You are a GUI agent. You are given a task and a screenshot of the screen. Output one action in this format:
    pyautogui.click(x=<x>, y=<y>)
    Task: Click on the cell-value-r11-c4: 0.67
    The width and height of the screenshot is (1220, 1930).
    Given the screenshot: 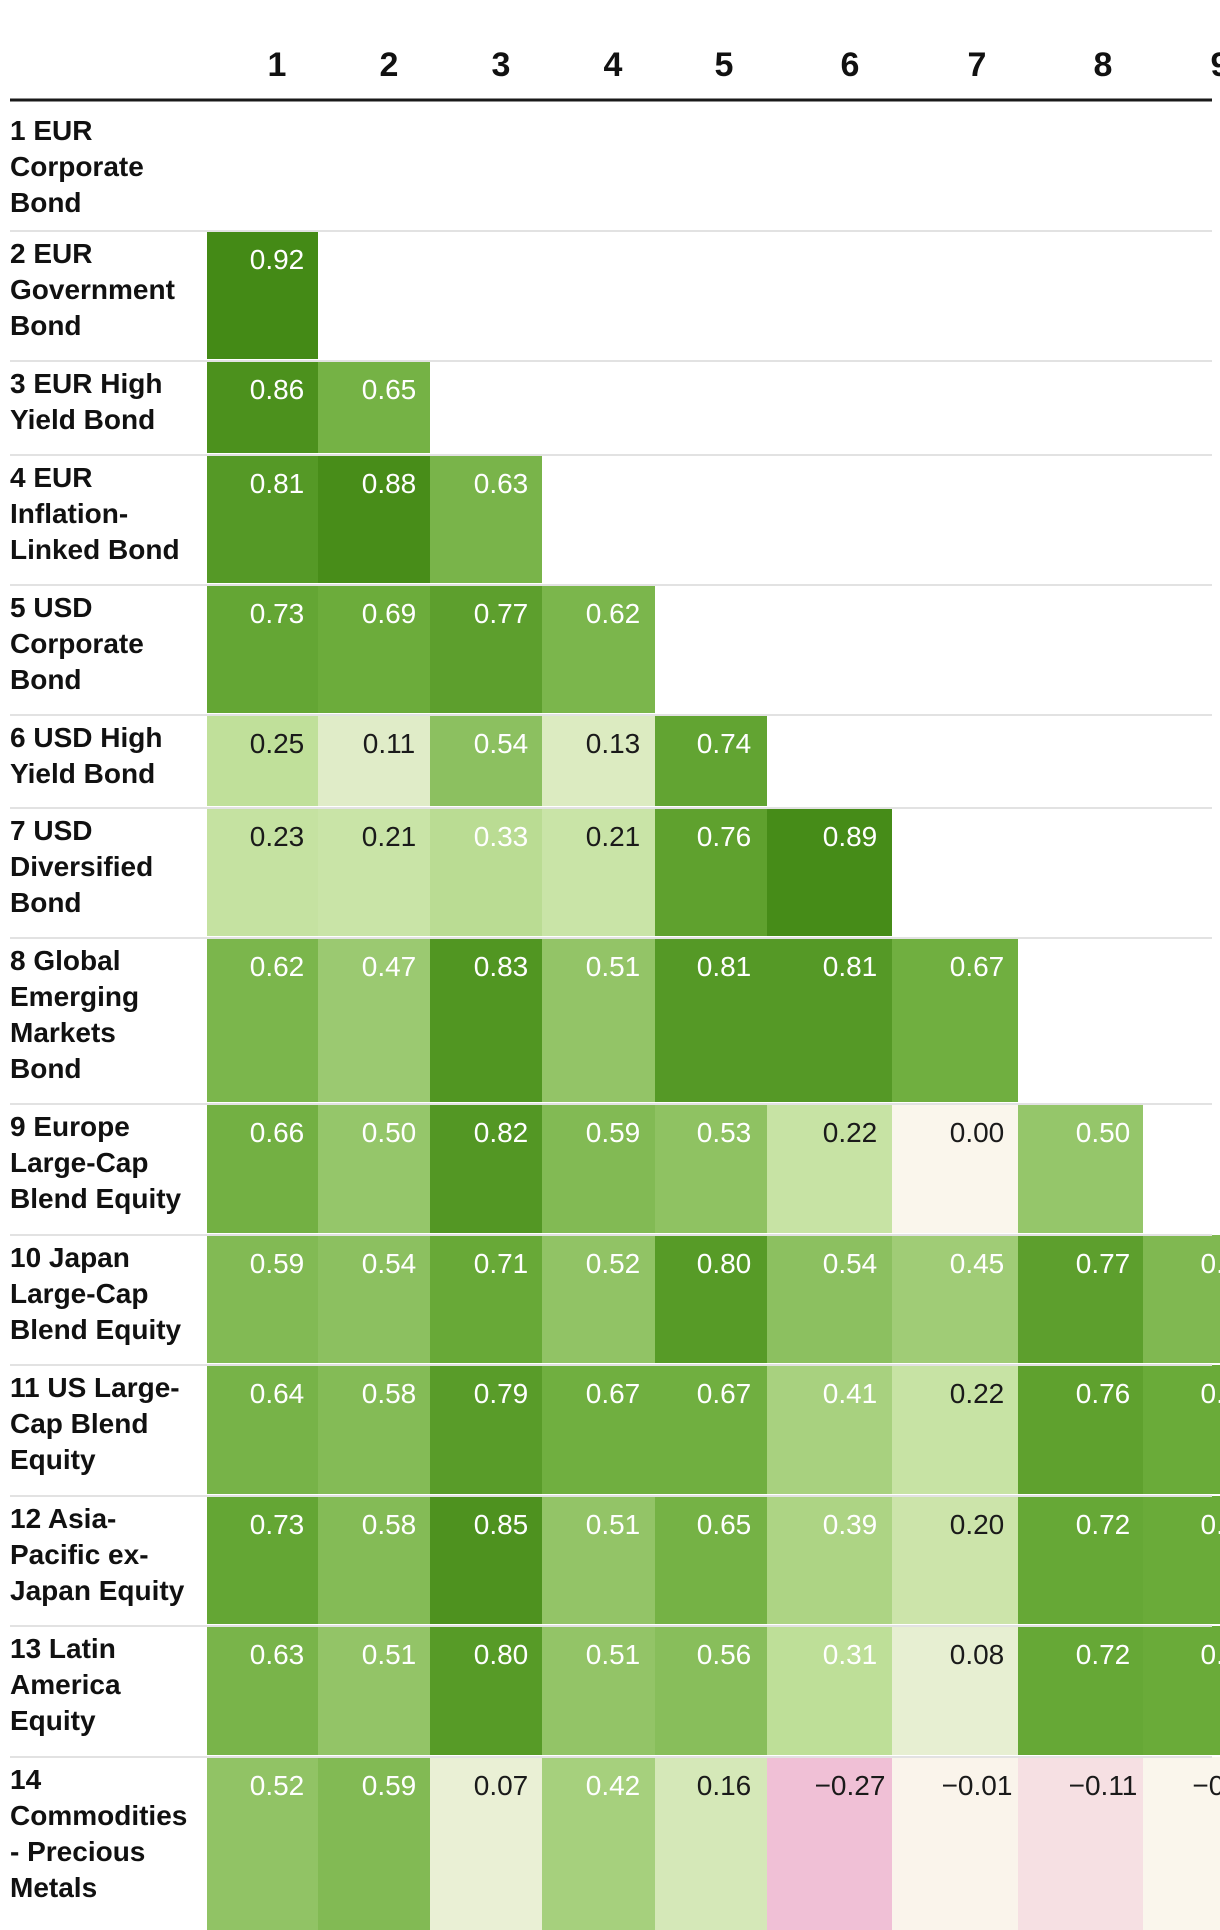 What is the action you would take?
    pyautogui.click(x=613, y=1393)
    